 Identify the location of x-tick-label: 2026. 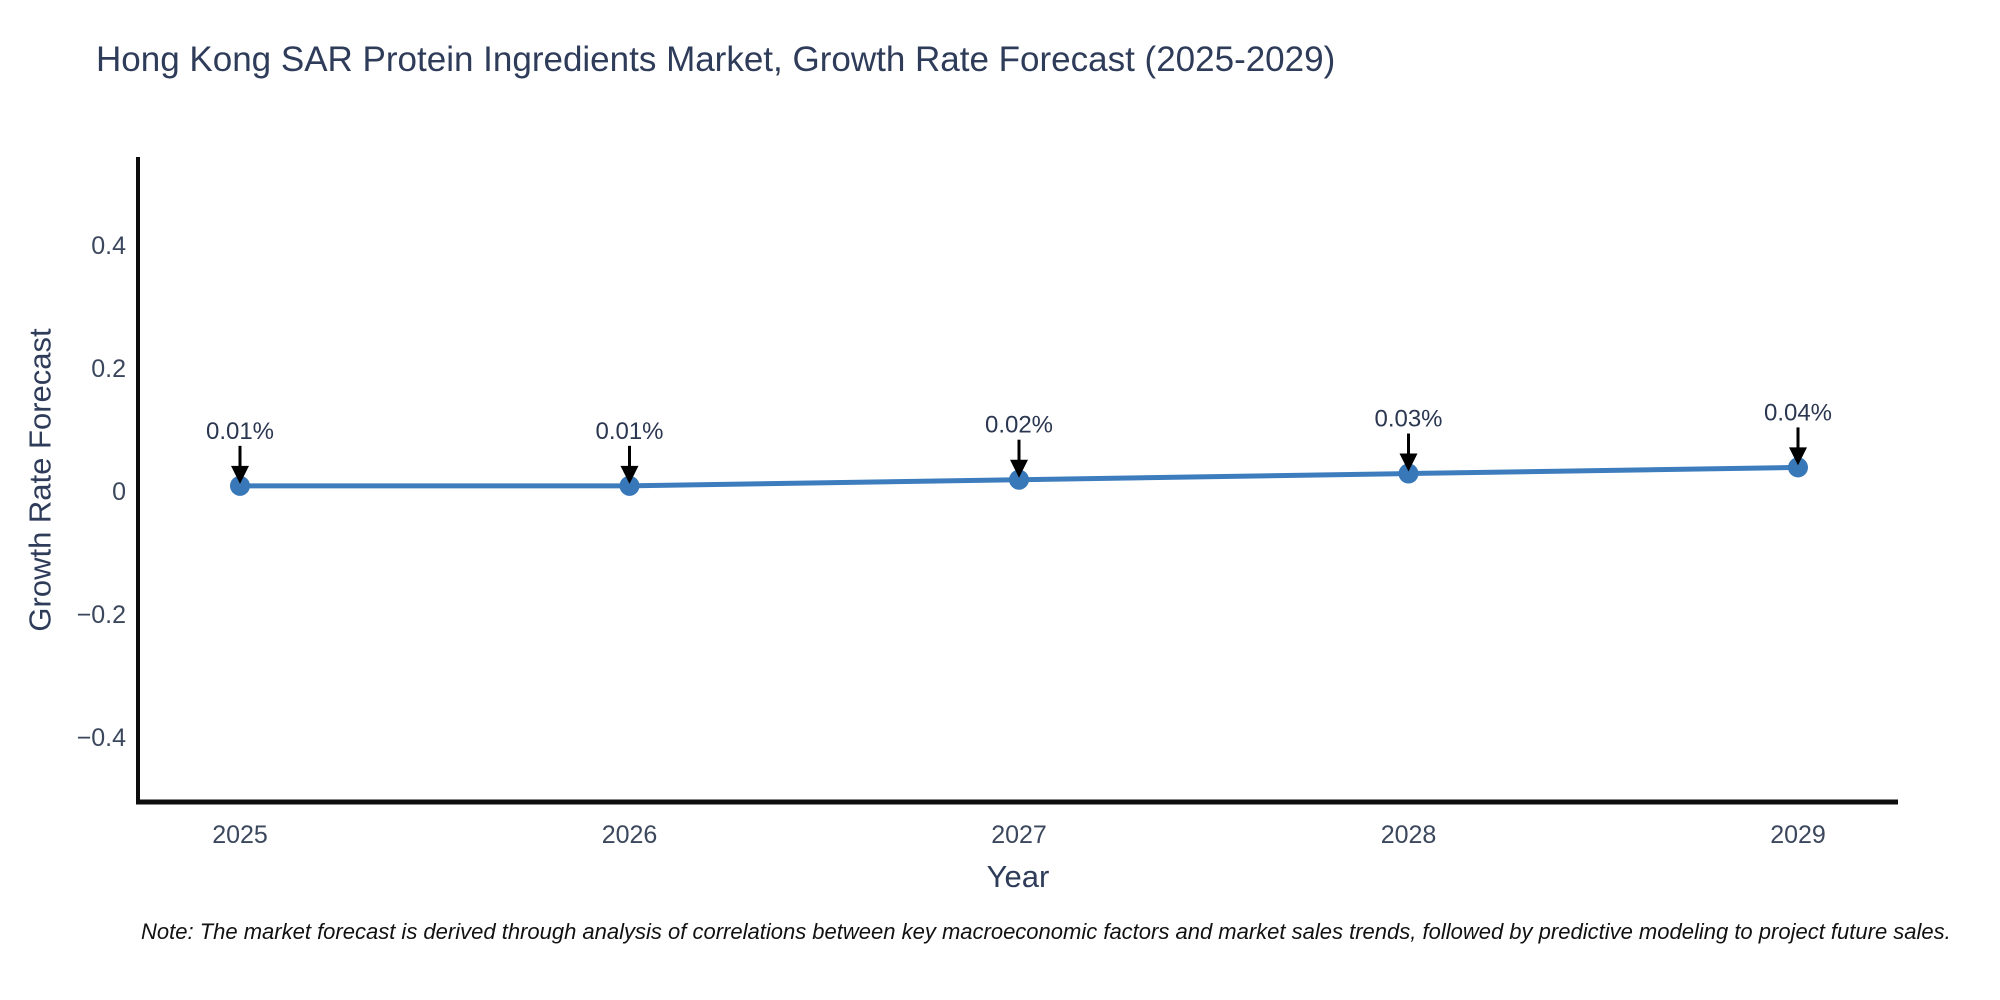
(630, 835).